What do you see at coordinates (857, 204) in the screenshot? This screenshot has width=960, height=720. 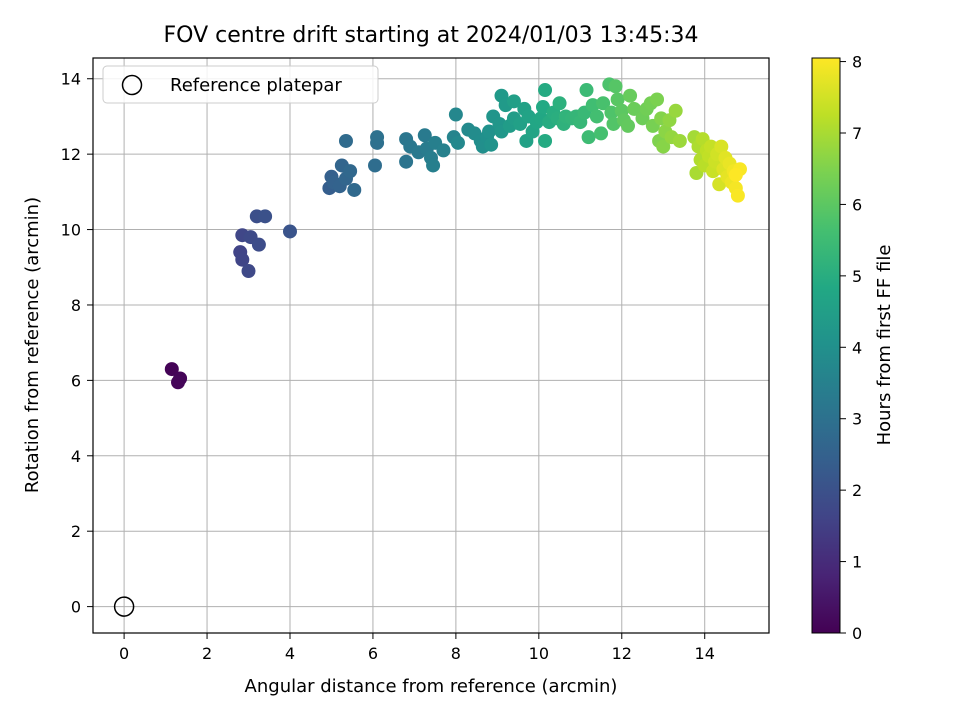 I see `colorbar-tick-label: 6` at bounding box center [857, 204].